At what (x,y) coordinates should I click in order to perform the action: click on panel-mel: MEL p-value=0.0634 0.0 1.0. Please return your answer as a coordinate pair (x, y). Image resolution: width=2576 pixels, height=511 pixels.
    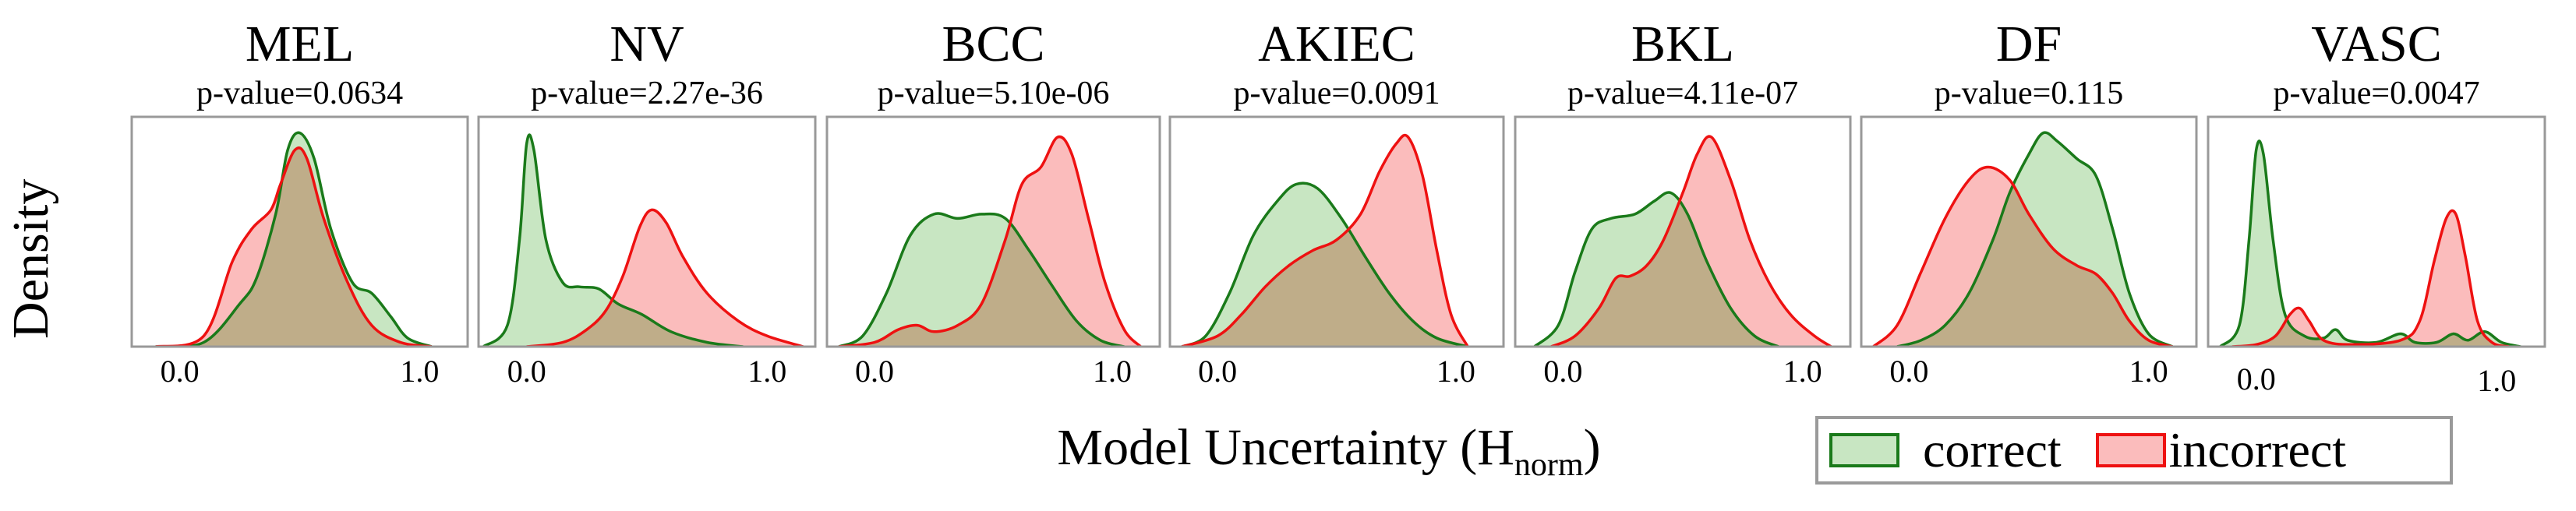
    Looking at the image, I should click on (299, 202).